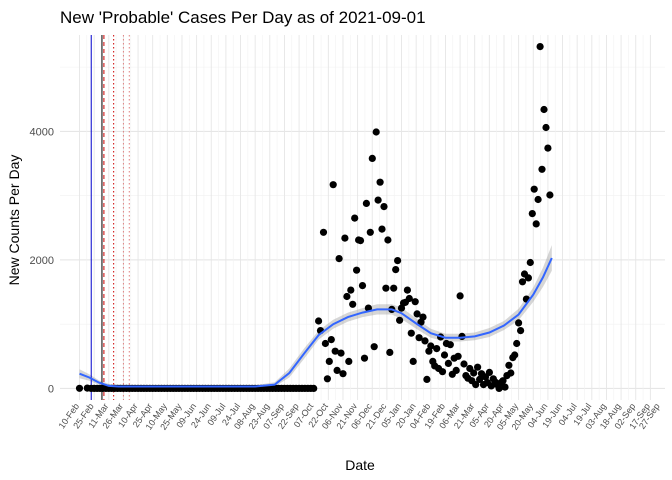 The width and height of the screenshot is (672, 480). What do you see at coordinates (360, 465) in the screenshot?
I see `x-axis-title: Date` at bounding box center [360, 465].